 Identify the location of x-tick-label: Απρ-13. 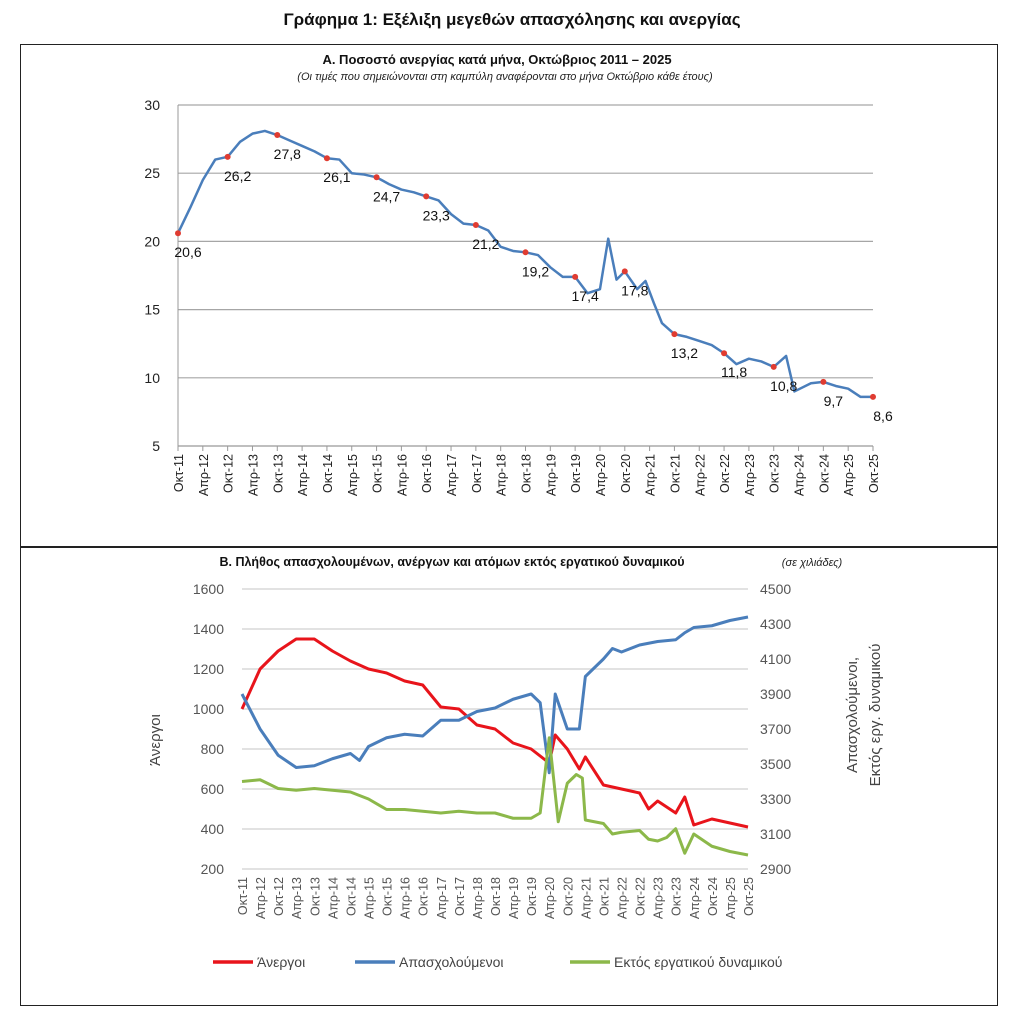
(253, 475).